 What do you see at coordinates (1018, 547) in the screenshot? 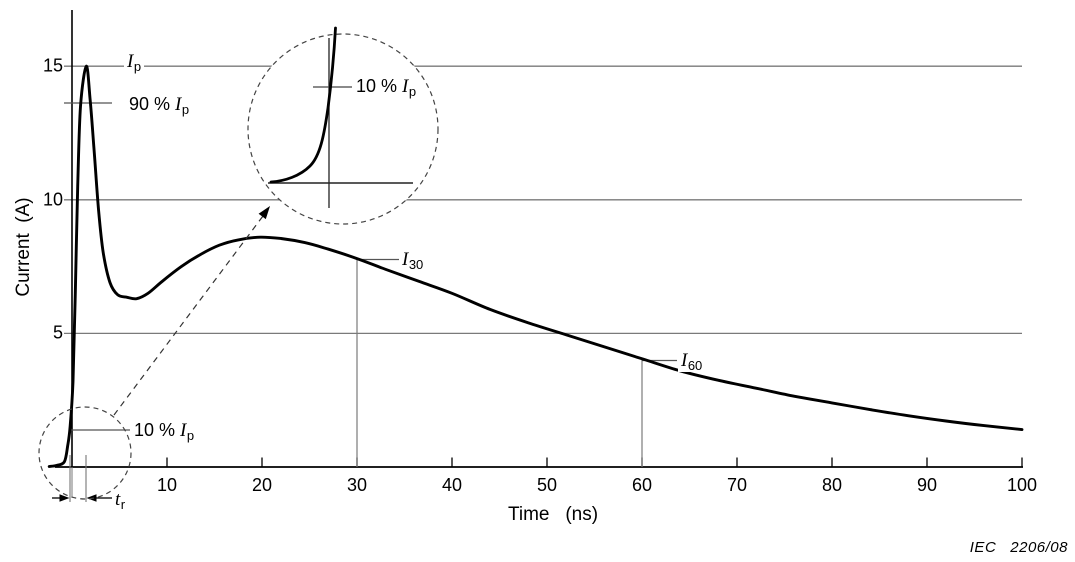
I see `figure-code: IEC 2206/08` at bounding box center [1018, 547].